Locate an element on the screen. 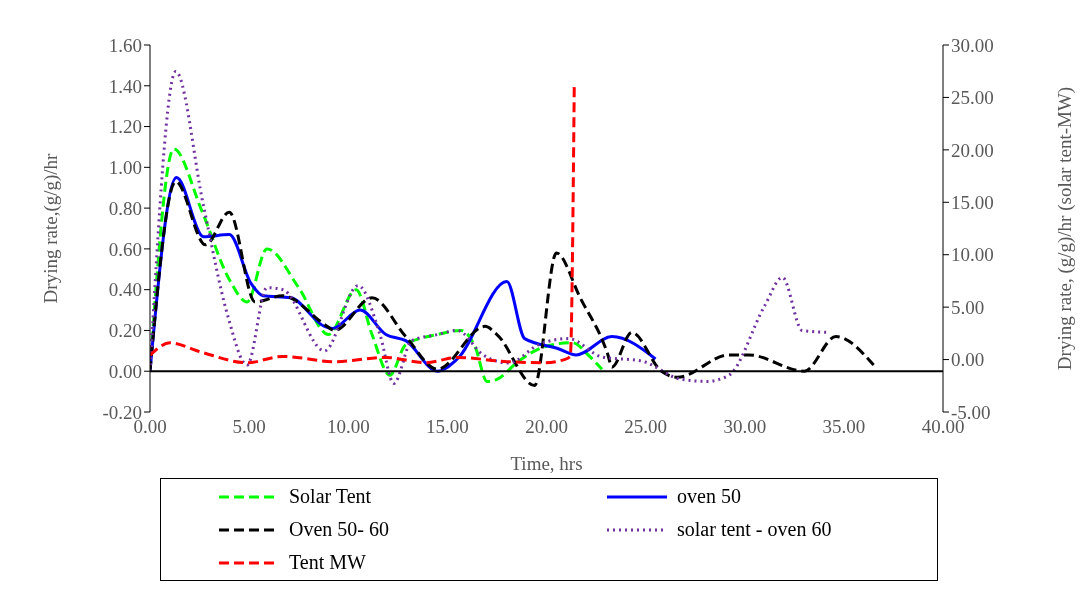 The image size is (1084, 613). y2-tick-label: 10.00 is located at coordinates (972, 255).